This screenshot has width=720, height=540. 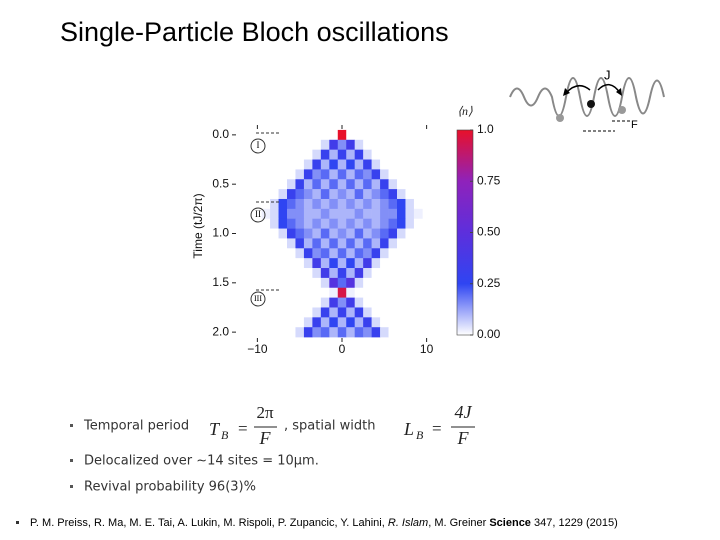 What do you see at coordinates (257, 349) in the screenshot?
I see `x-tick-label: −10` at bounding box center [257, 349].